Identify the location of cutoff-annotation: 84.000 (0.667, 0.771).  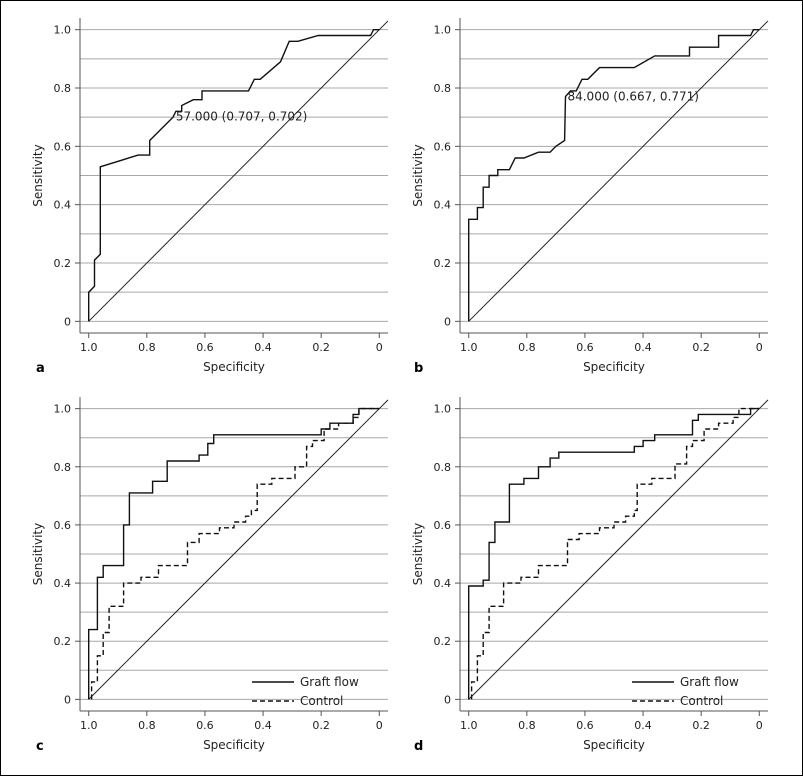
(633, 96).